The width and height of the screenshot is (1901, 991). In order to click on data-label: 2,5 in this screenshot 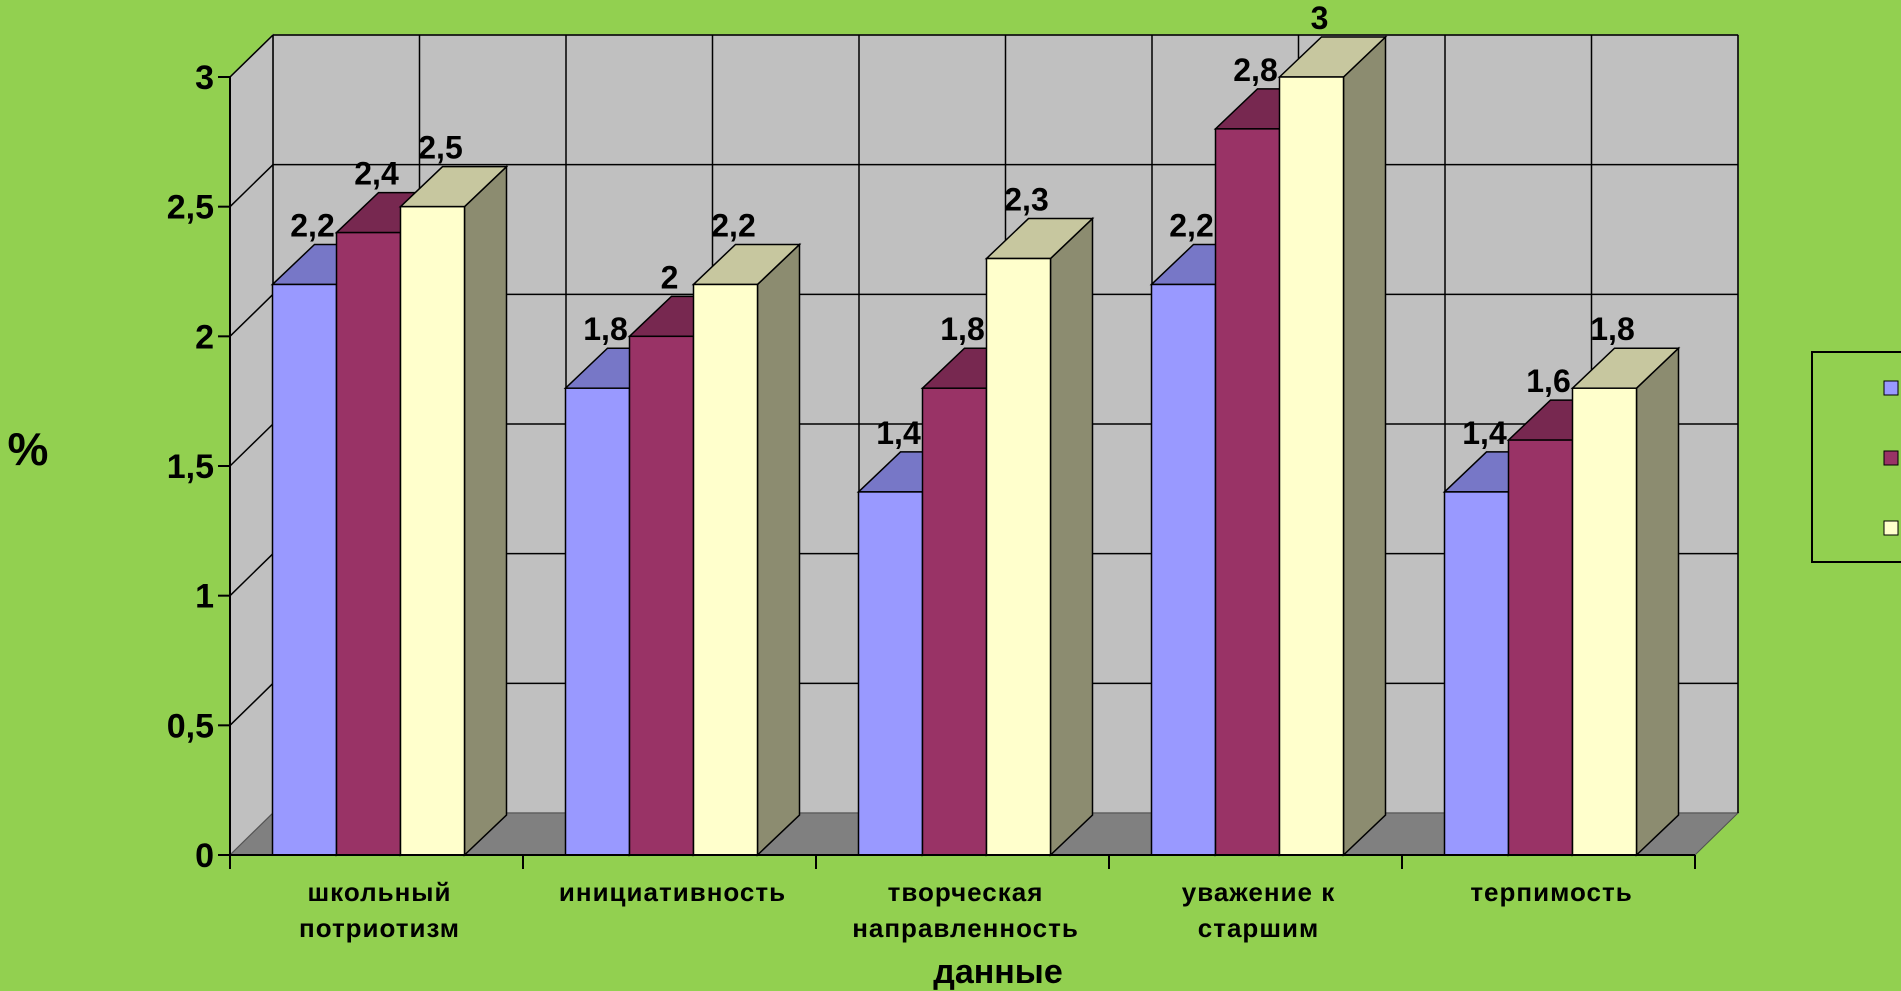, I will do `click(440, 148)`.